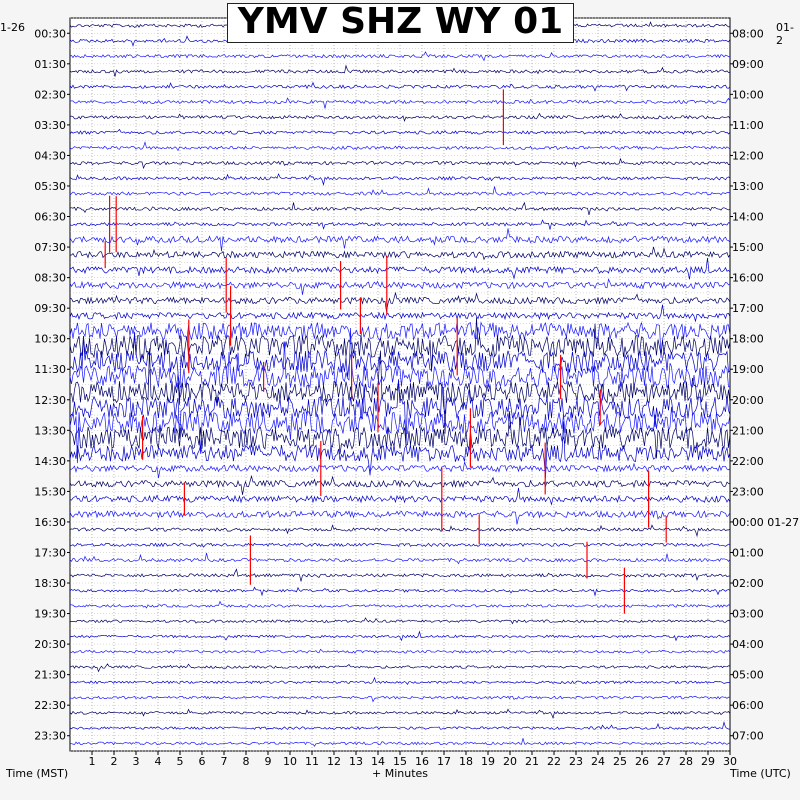 Image resolution: width=800 pixels, height=800 pixels. What do you see at coordinates (748, 94) in the screenshot?
I see `right-tick-label: 10:00` at bounding box center [748, 94].